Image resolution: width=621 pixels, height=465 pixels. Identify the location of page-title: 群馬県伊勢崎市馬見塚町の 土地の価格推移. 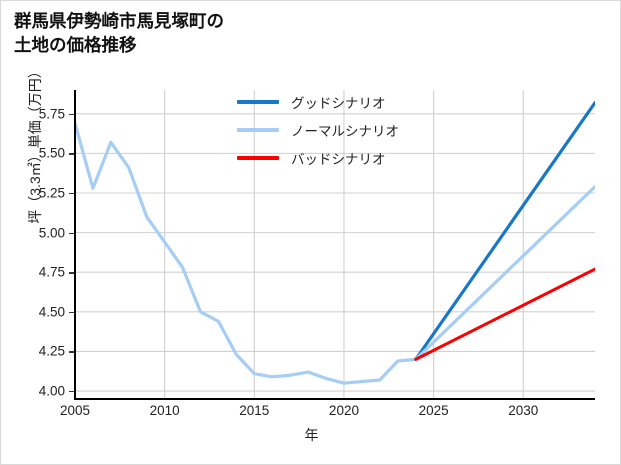
(119, 33).